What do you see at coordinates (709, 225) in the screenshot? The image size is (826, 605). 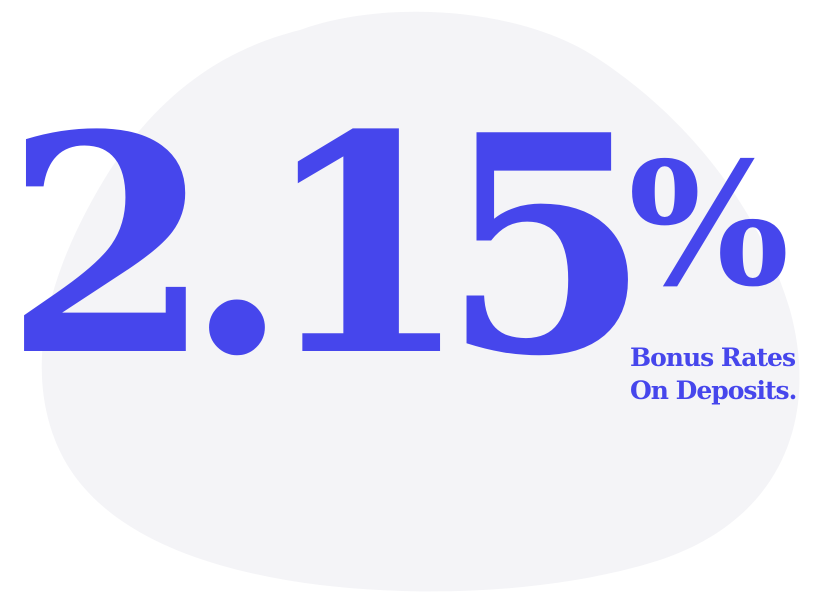 I see `percent-sign: %` at bounding box center [709, 225].